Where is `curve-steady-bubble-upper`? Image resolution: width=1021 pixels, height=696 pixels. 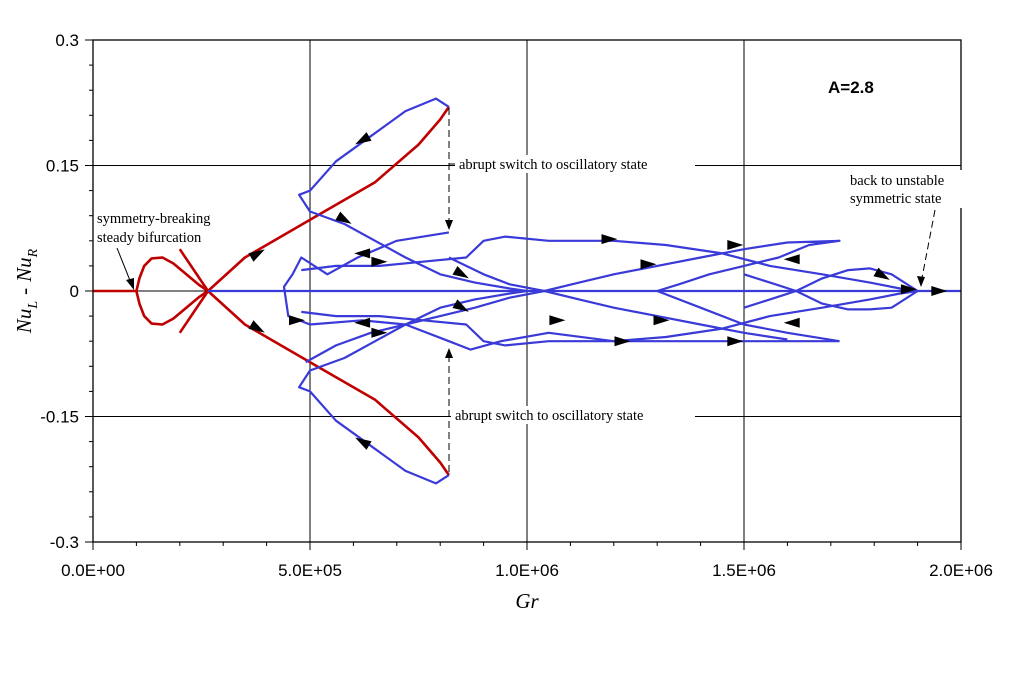
curve-steady-bubble-upper is located at coordinates (172, 274).